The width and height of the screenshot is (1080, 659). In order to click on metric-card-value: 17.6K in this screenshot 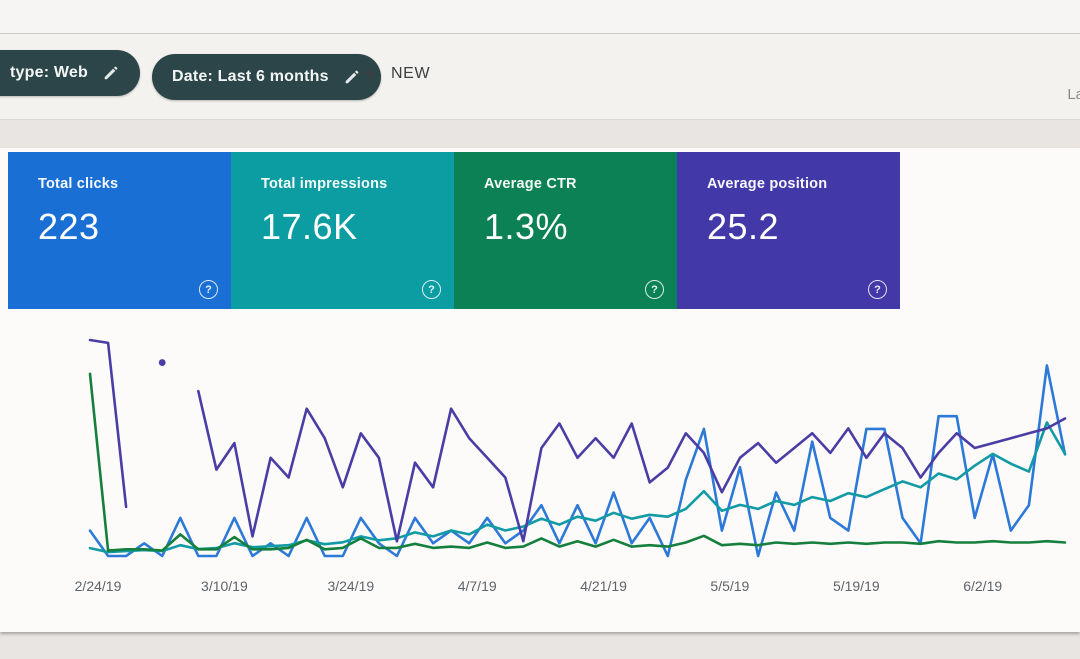, I will do `click(309, 226)`.